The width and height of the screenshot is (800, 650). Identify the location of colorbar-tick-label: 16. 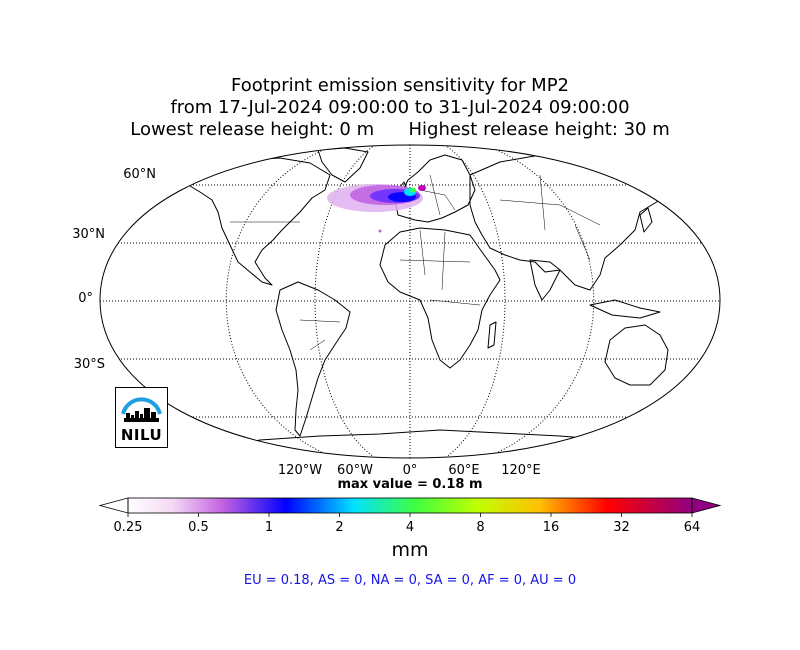
(551, 527).